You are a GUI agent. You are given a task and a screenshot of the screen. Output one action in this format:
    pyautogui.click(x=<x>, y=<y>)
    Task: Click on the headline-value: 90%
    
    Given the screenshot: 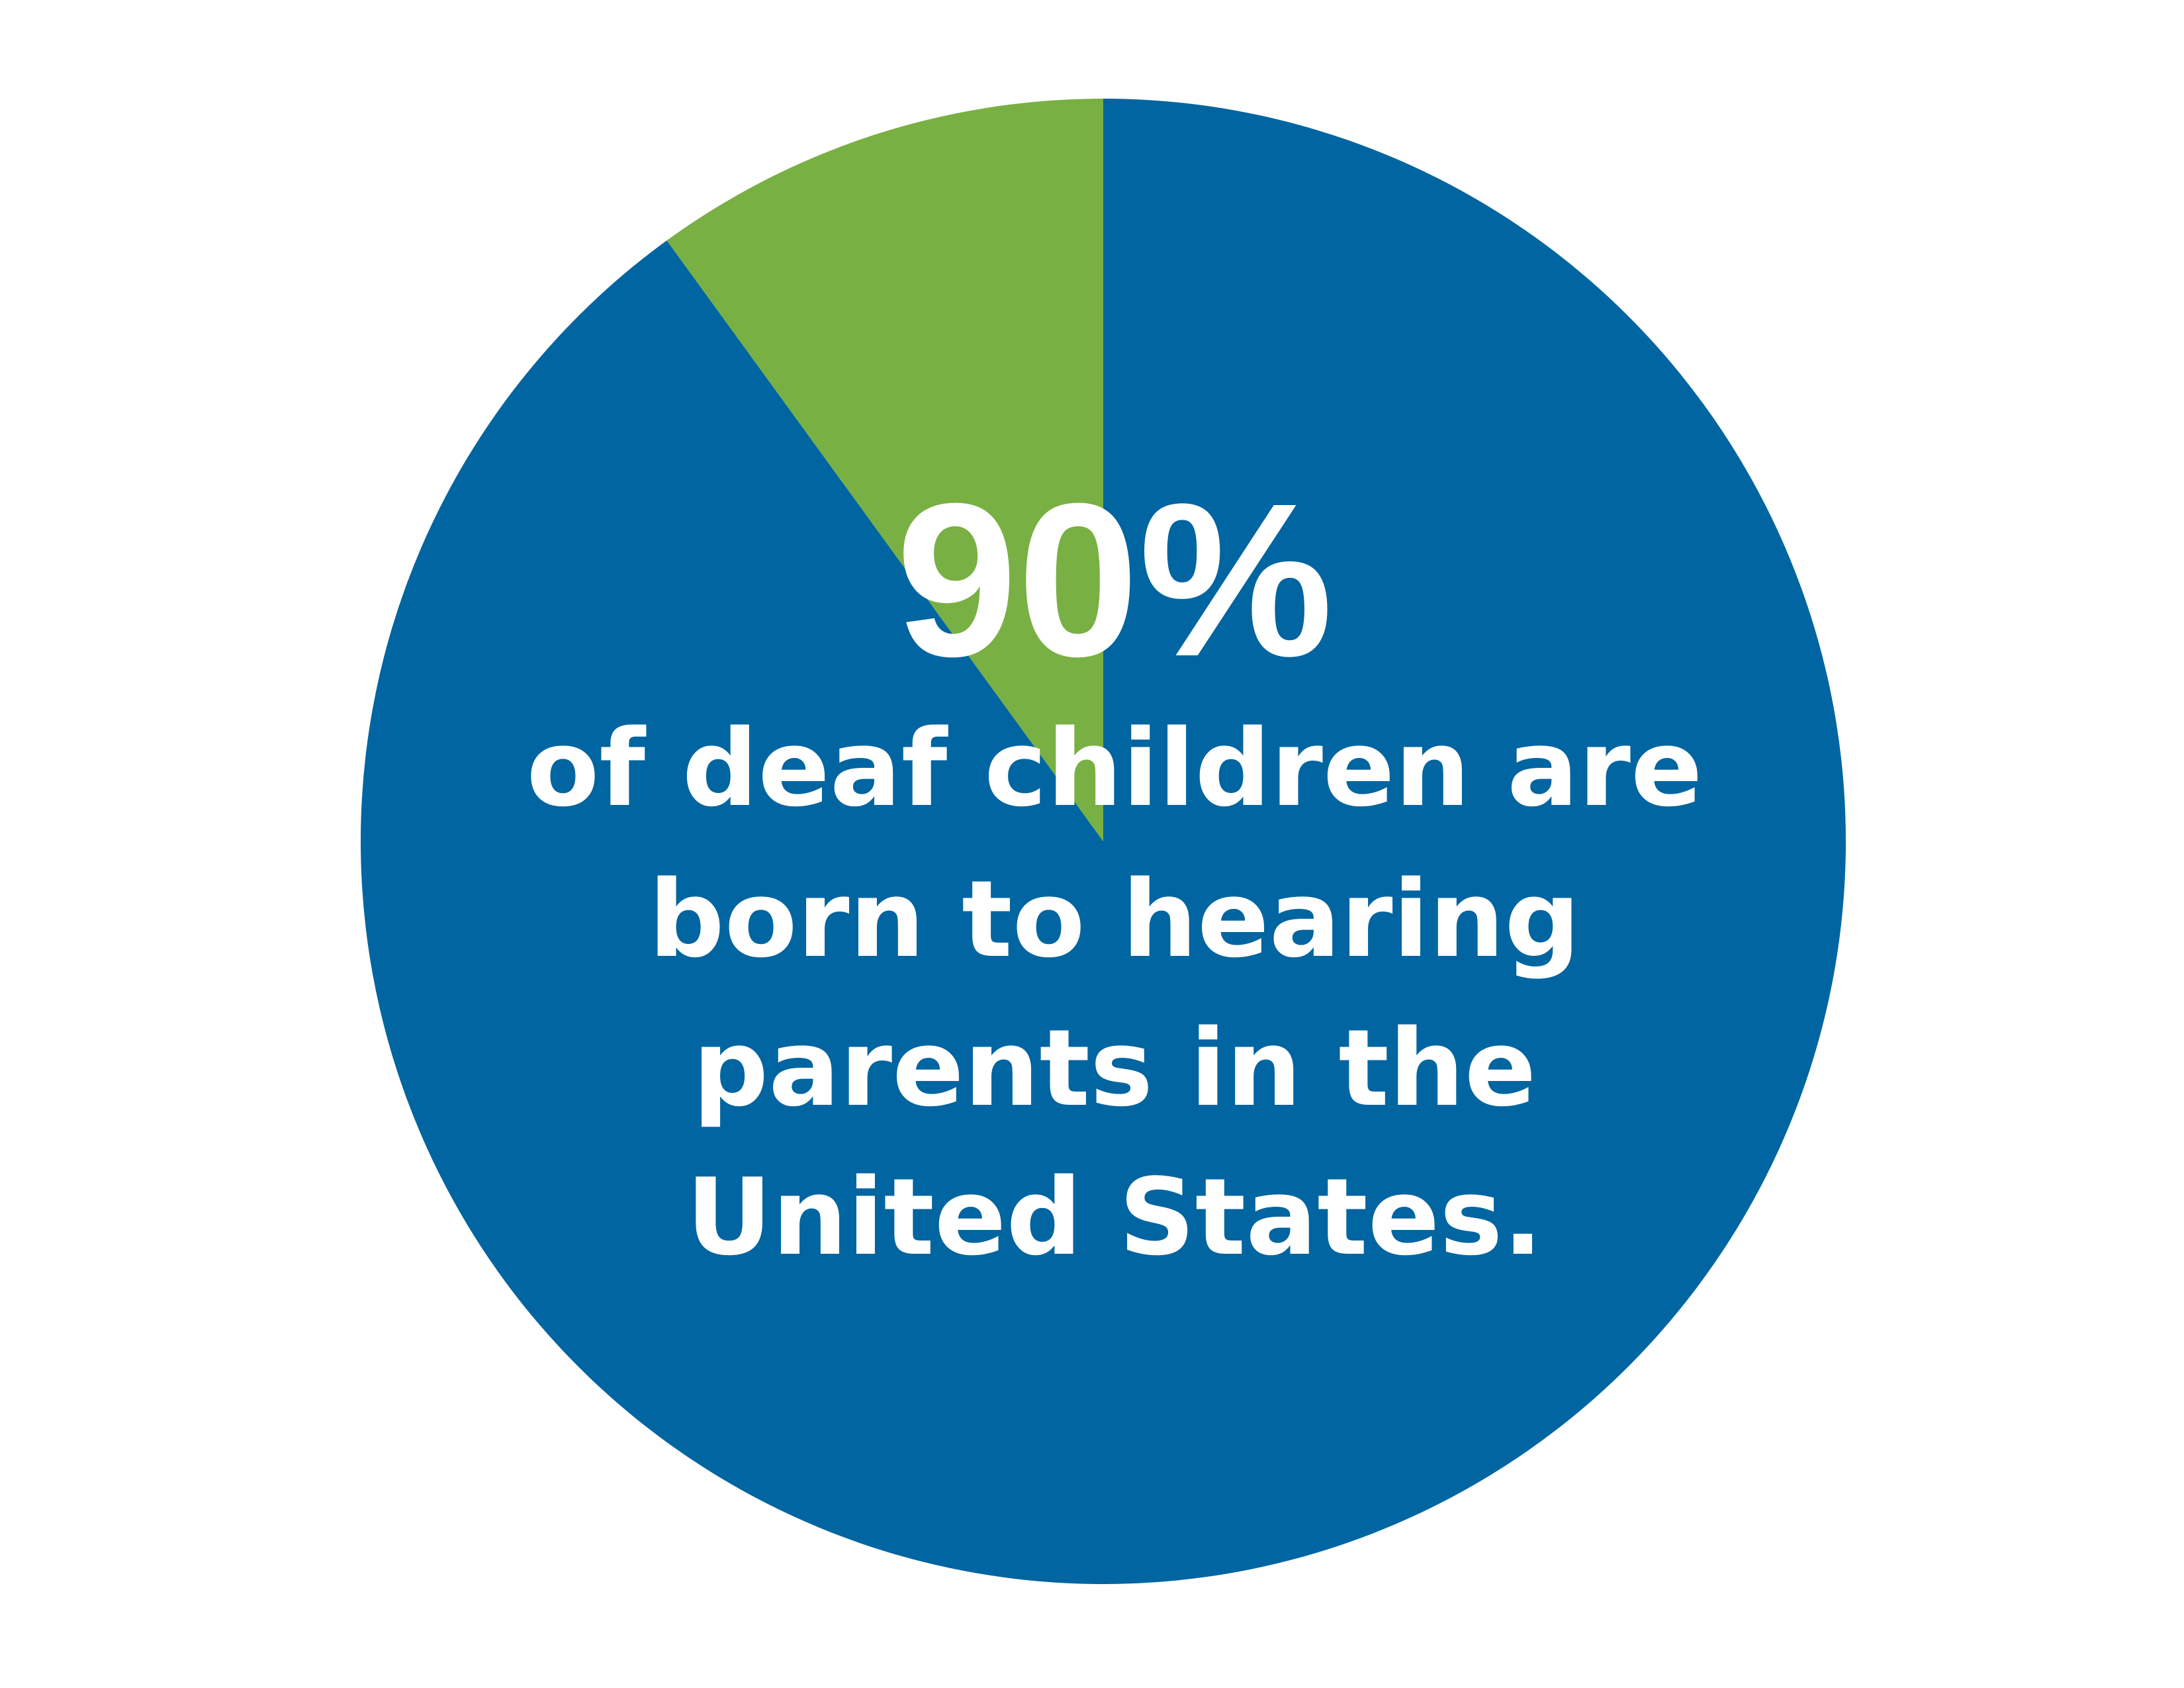 What is the action you would take?
    pyautogui.click(x=1114, y=579)
    